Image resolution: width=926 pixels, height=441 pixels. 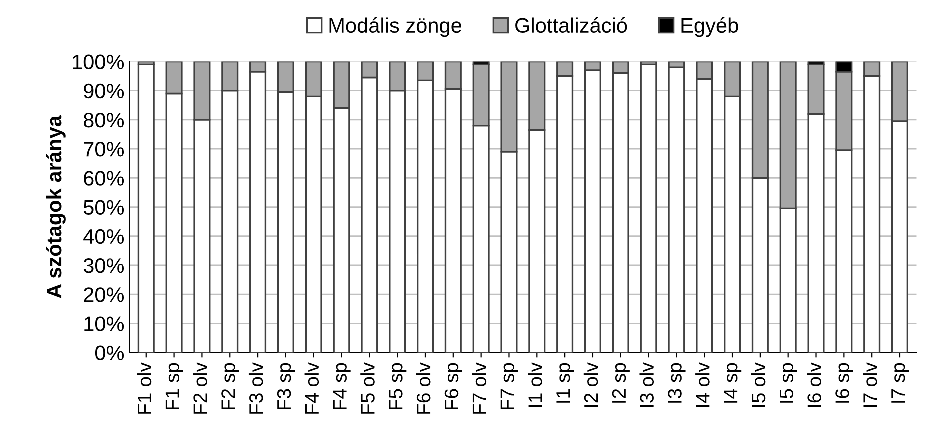 What do you see at coordinates (733, 383) in the screenshot?
I see `x-tick-label: I4 sp` at bounding box center [733, 383].